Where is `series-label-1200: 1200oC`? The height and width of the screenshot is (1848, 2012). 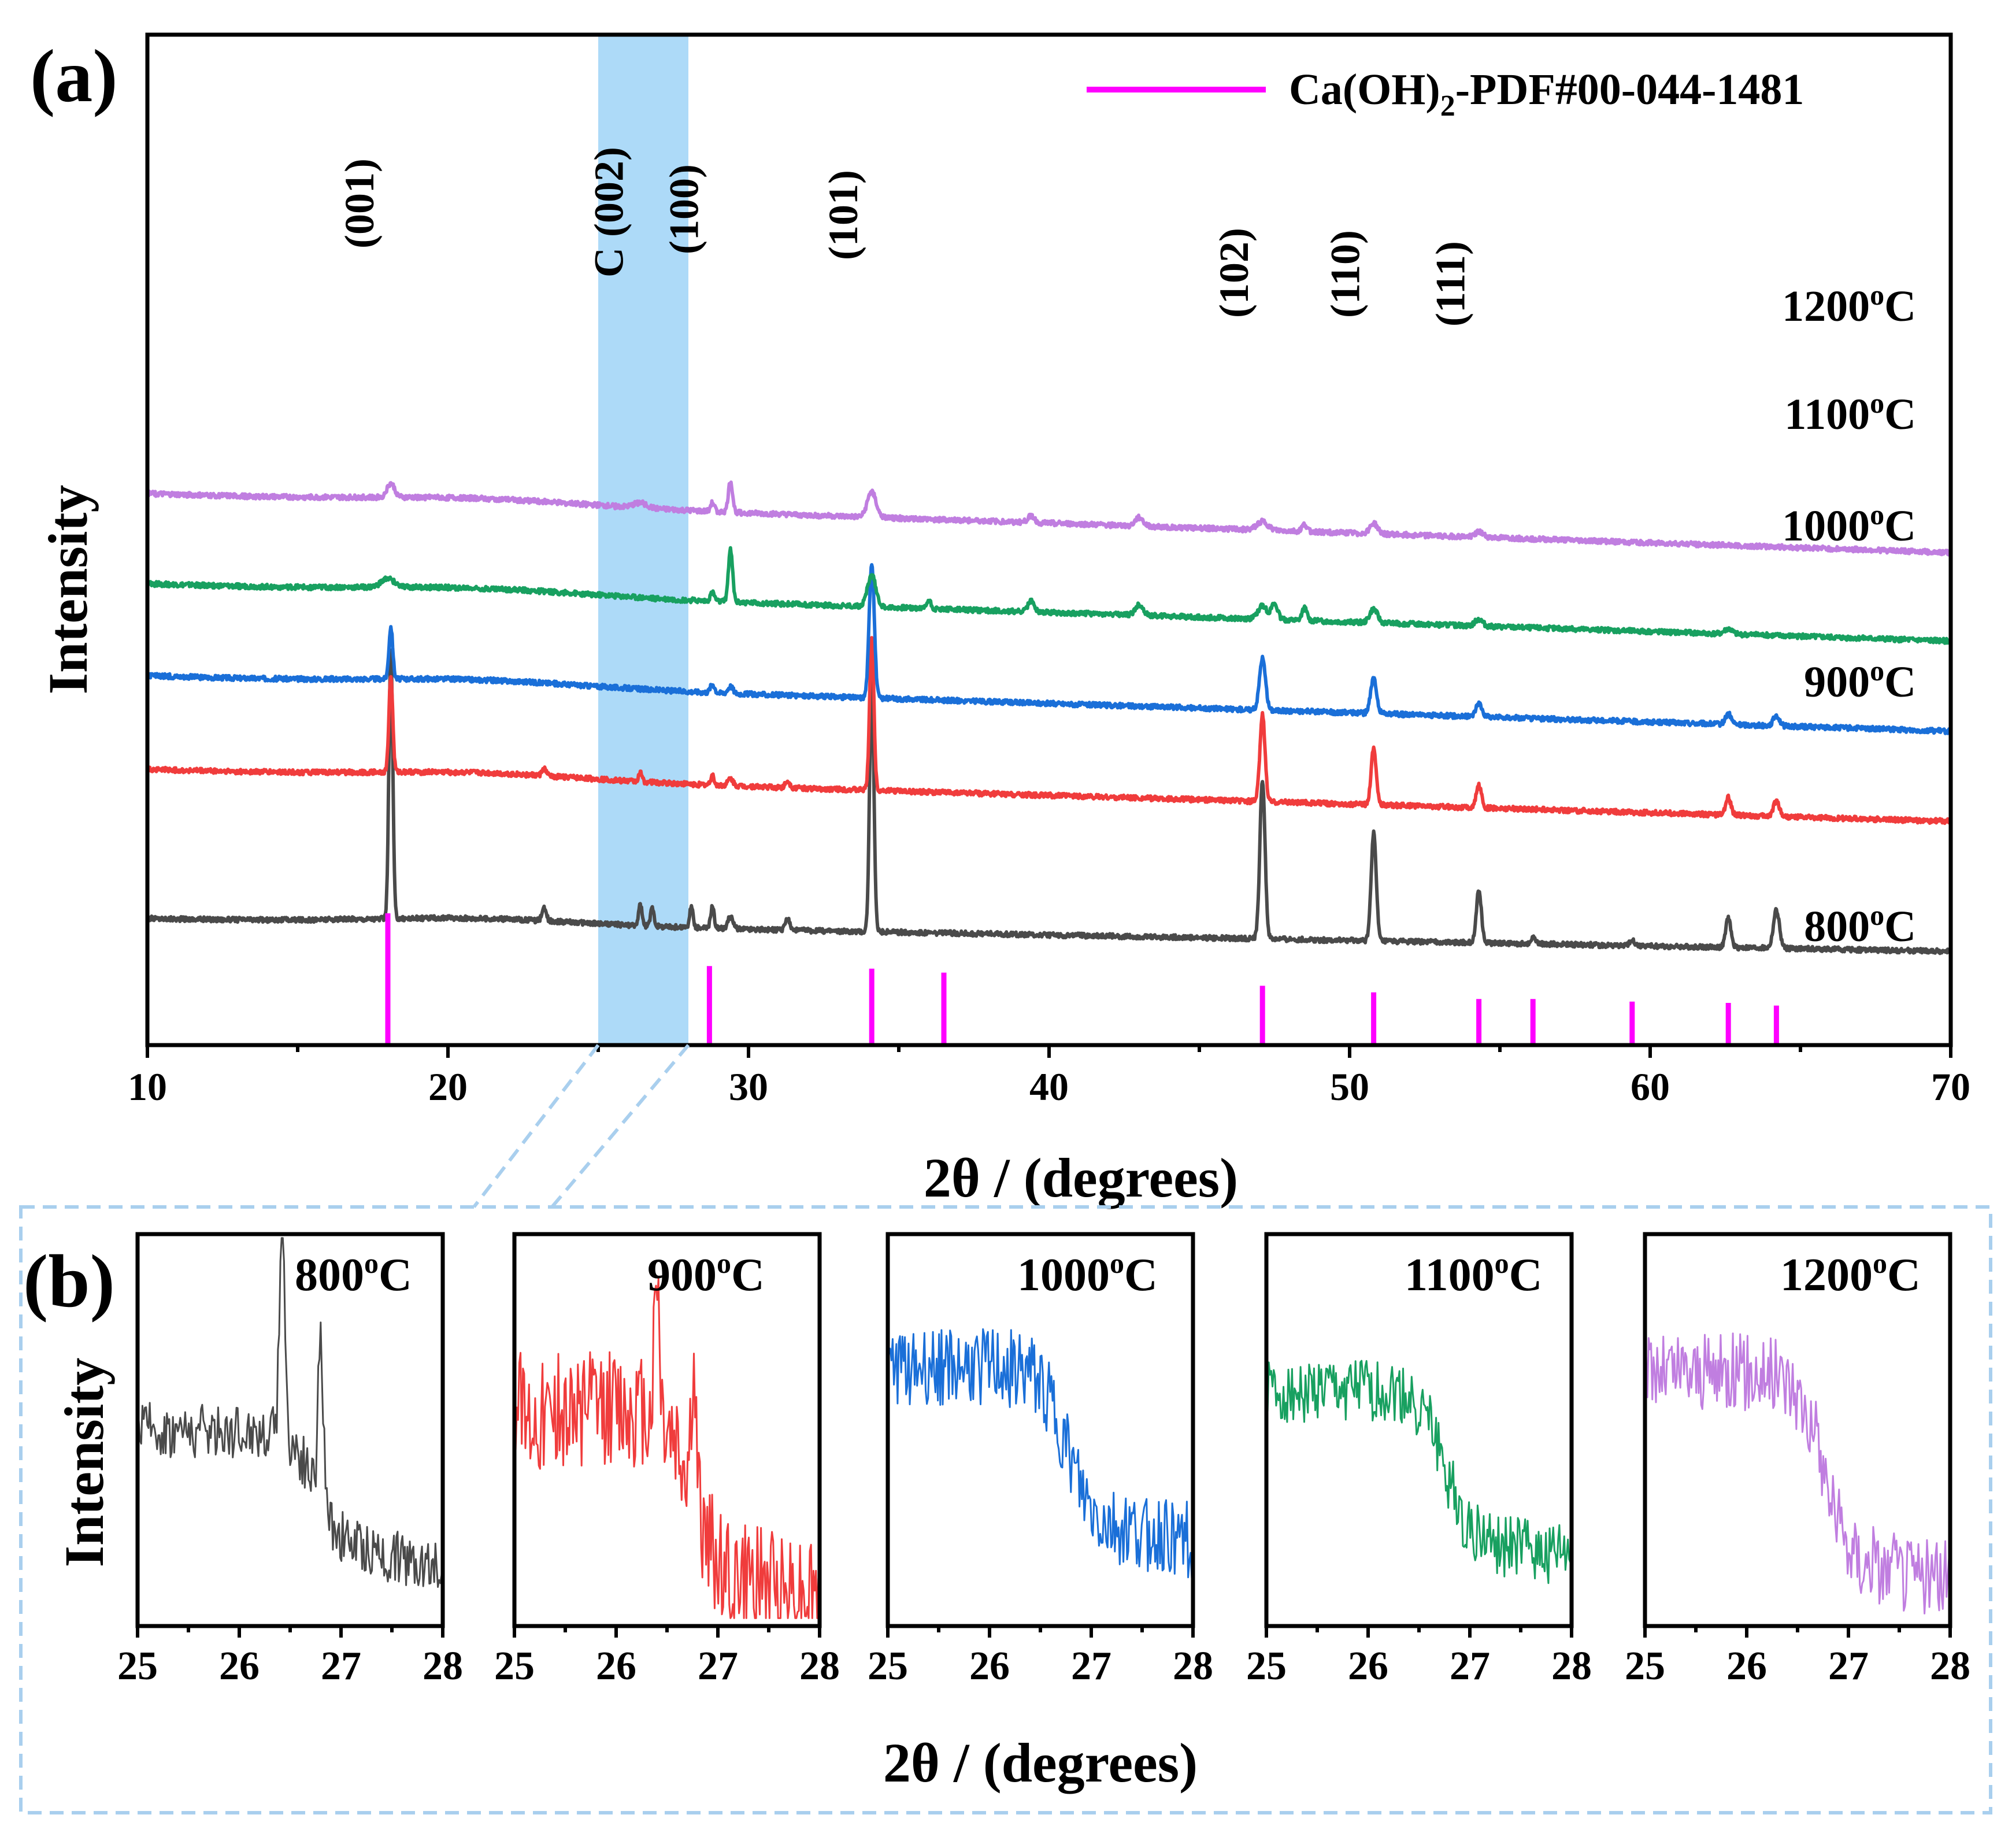 series-label-1200: 1200oC is located at coordinates (1849, 305).